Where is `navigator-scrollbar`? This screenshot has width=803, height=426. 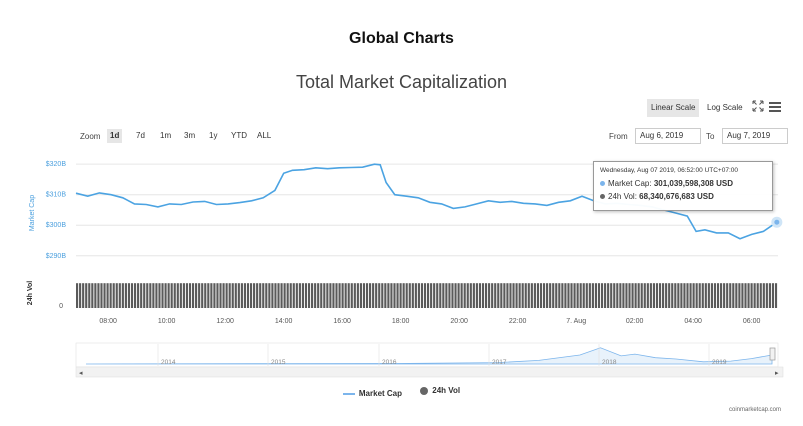 navigator-scrollbar is located at coordinates (429, 372).